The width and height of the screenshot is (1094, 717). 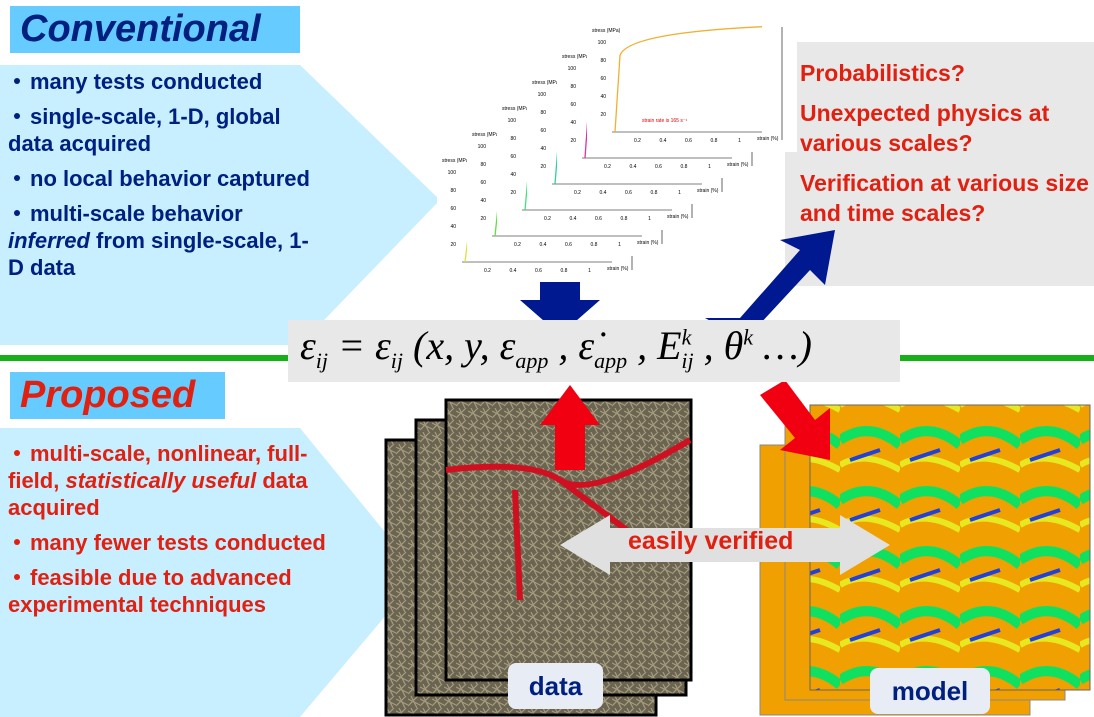 I want to click on bullet-text: multi-scale behavior, so click(x=136, y=213).